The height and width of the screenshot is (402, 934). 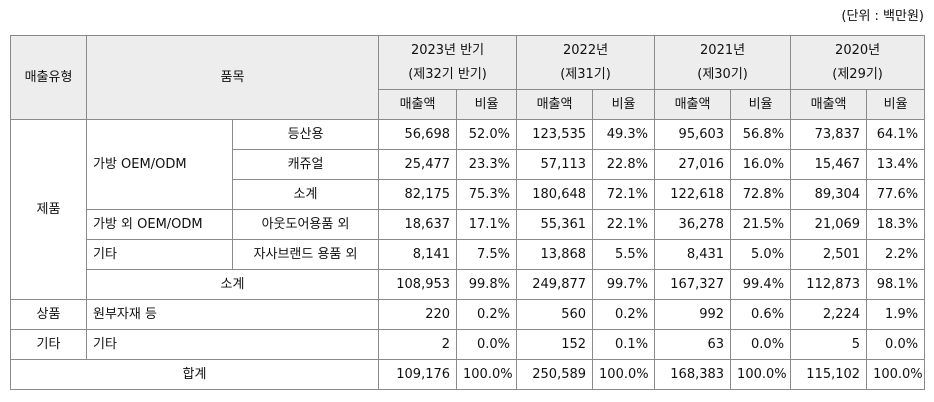 What do you see at coordinates (693, 284) in the screenshot?
I see `table-cell: 167,327` at bounding box center [693, 284].